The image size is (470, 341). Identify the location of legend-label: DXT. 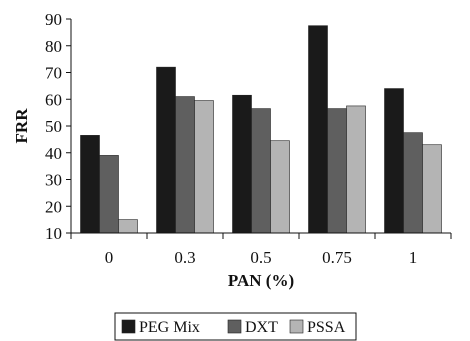
(261, 327).